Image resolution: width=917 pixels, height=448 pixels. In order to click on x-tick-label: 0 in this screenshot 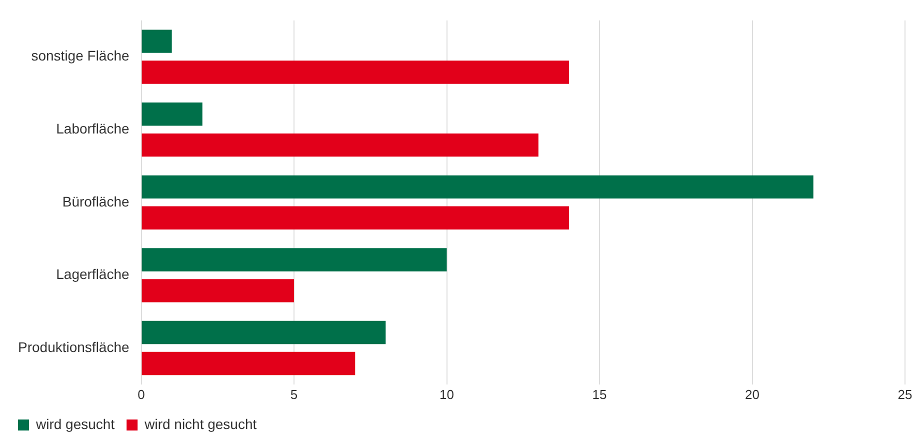, I will do `click(141, 394)`.